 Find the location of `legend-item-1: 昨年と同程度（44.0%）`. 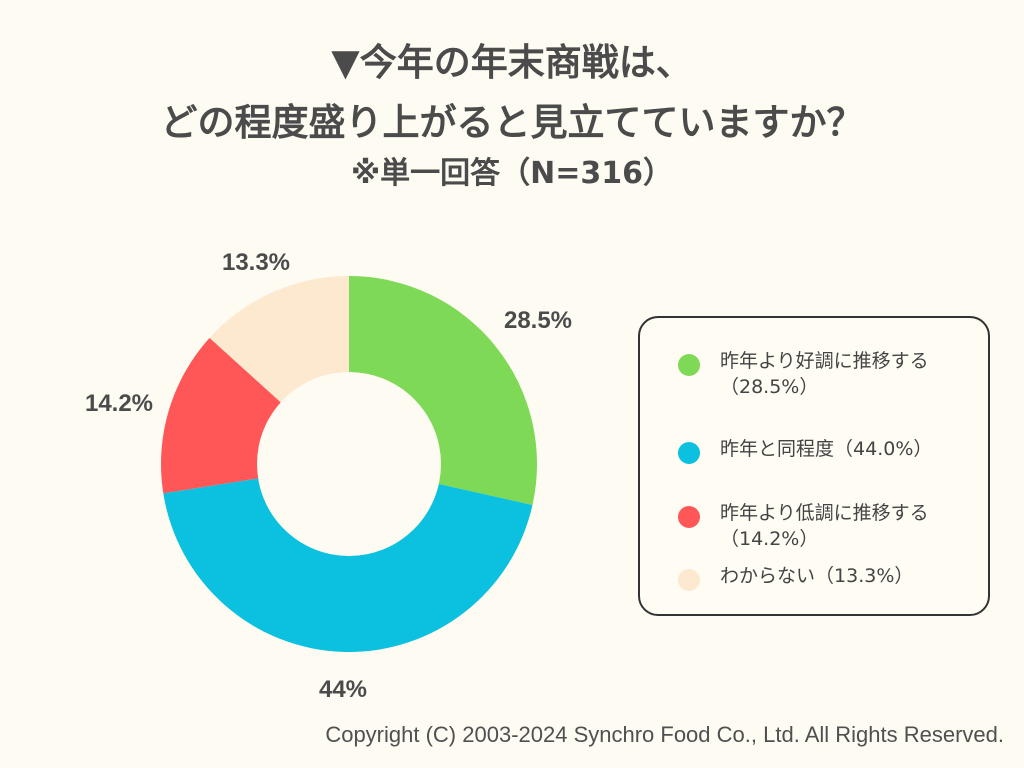

legend-item-1: 昨年と同程度（44.0%） is located at coordinates (805, 450).